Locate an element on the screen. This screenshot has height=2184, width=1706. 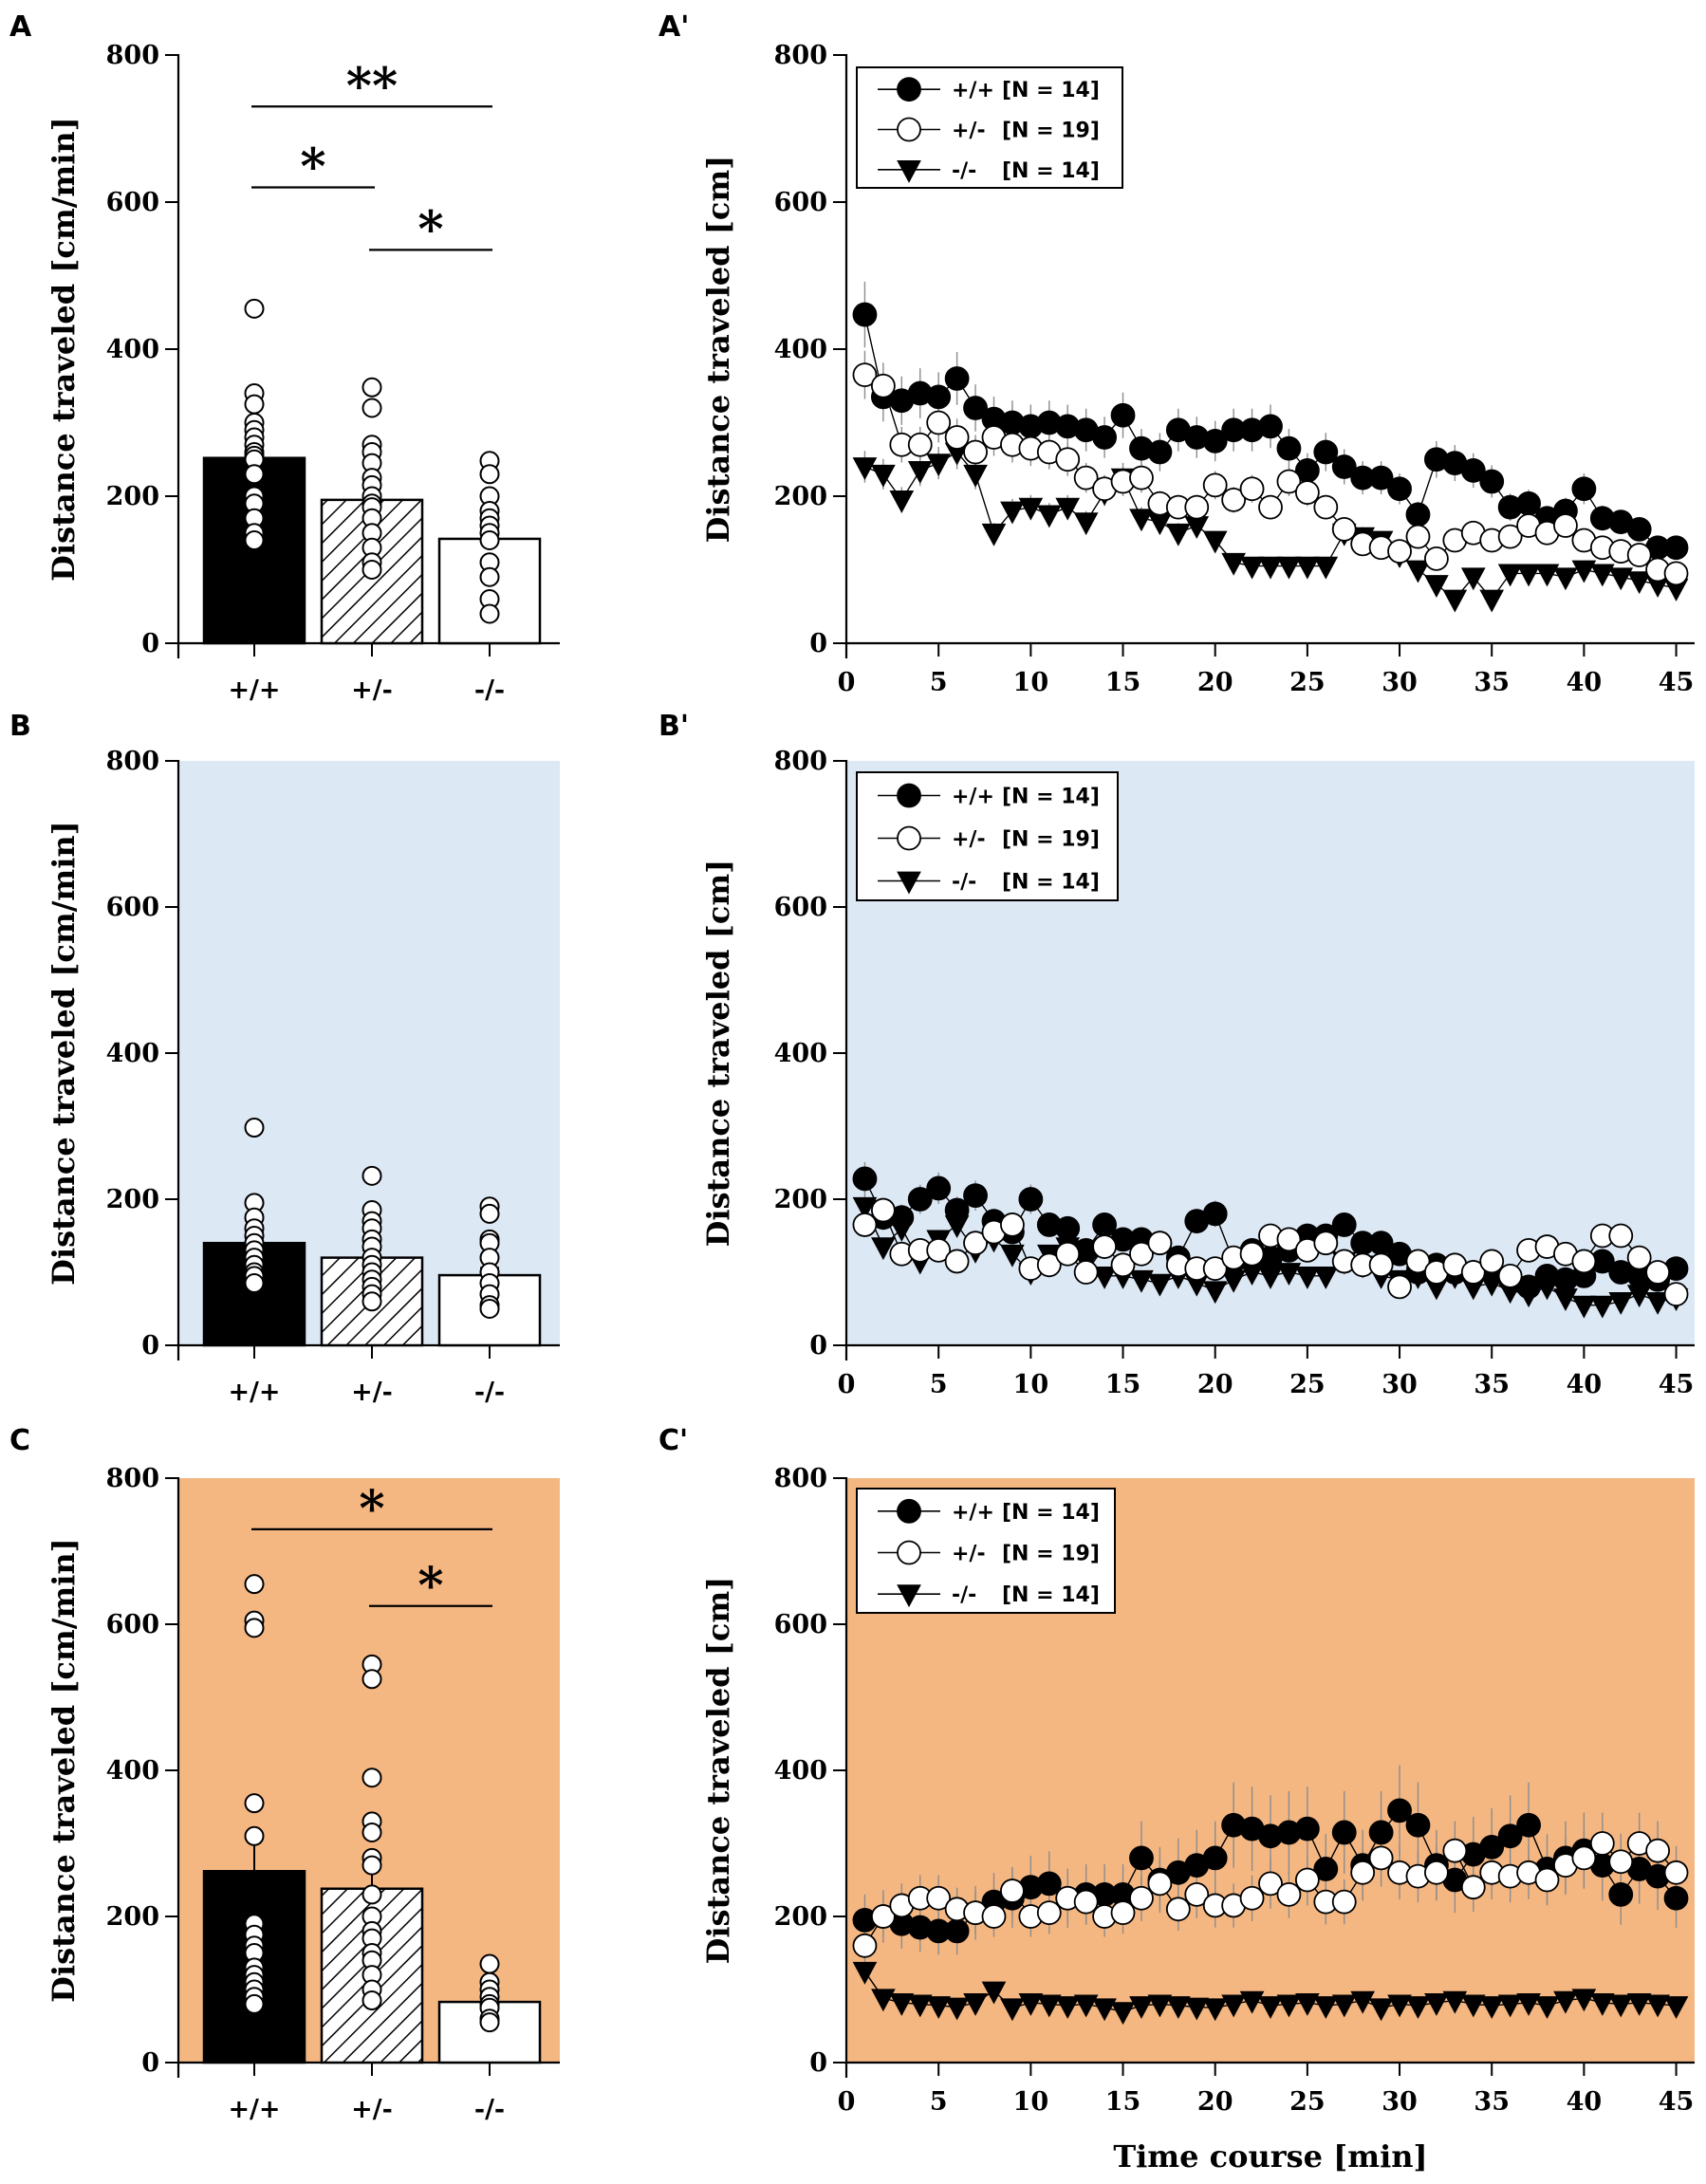
panel-letter: B' is located at coordinates (673, 726).